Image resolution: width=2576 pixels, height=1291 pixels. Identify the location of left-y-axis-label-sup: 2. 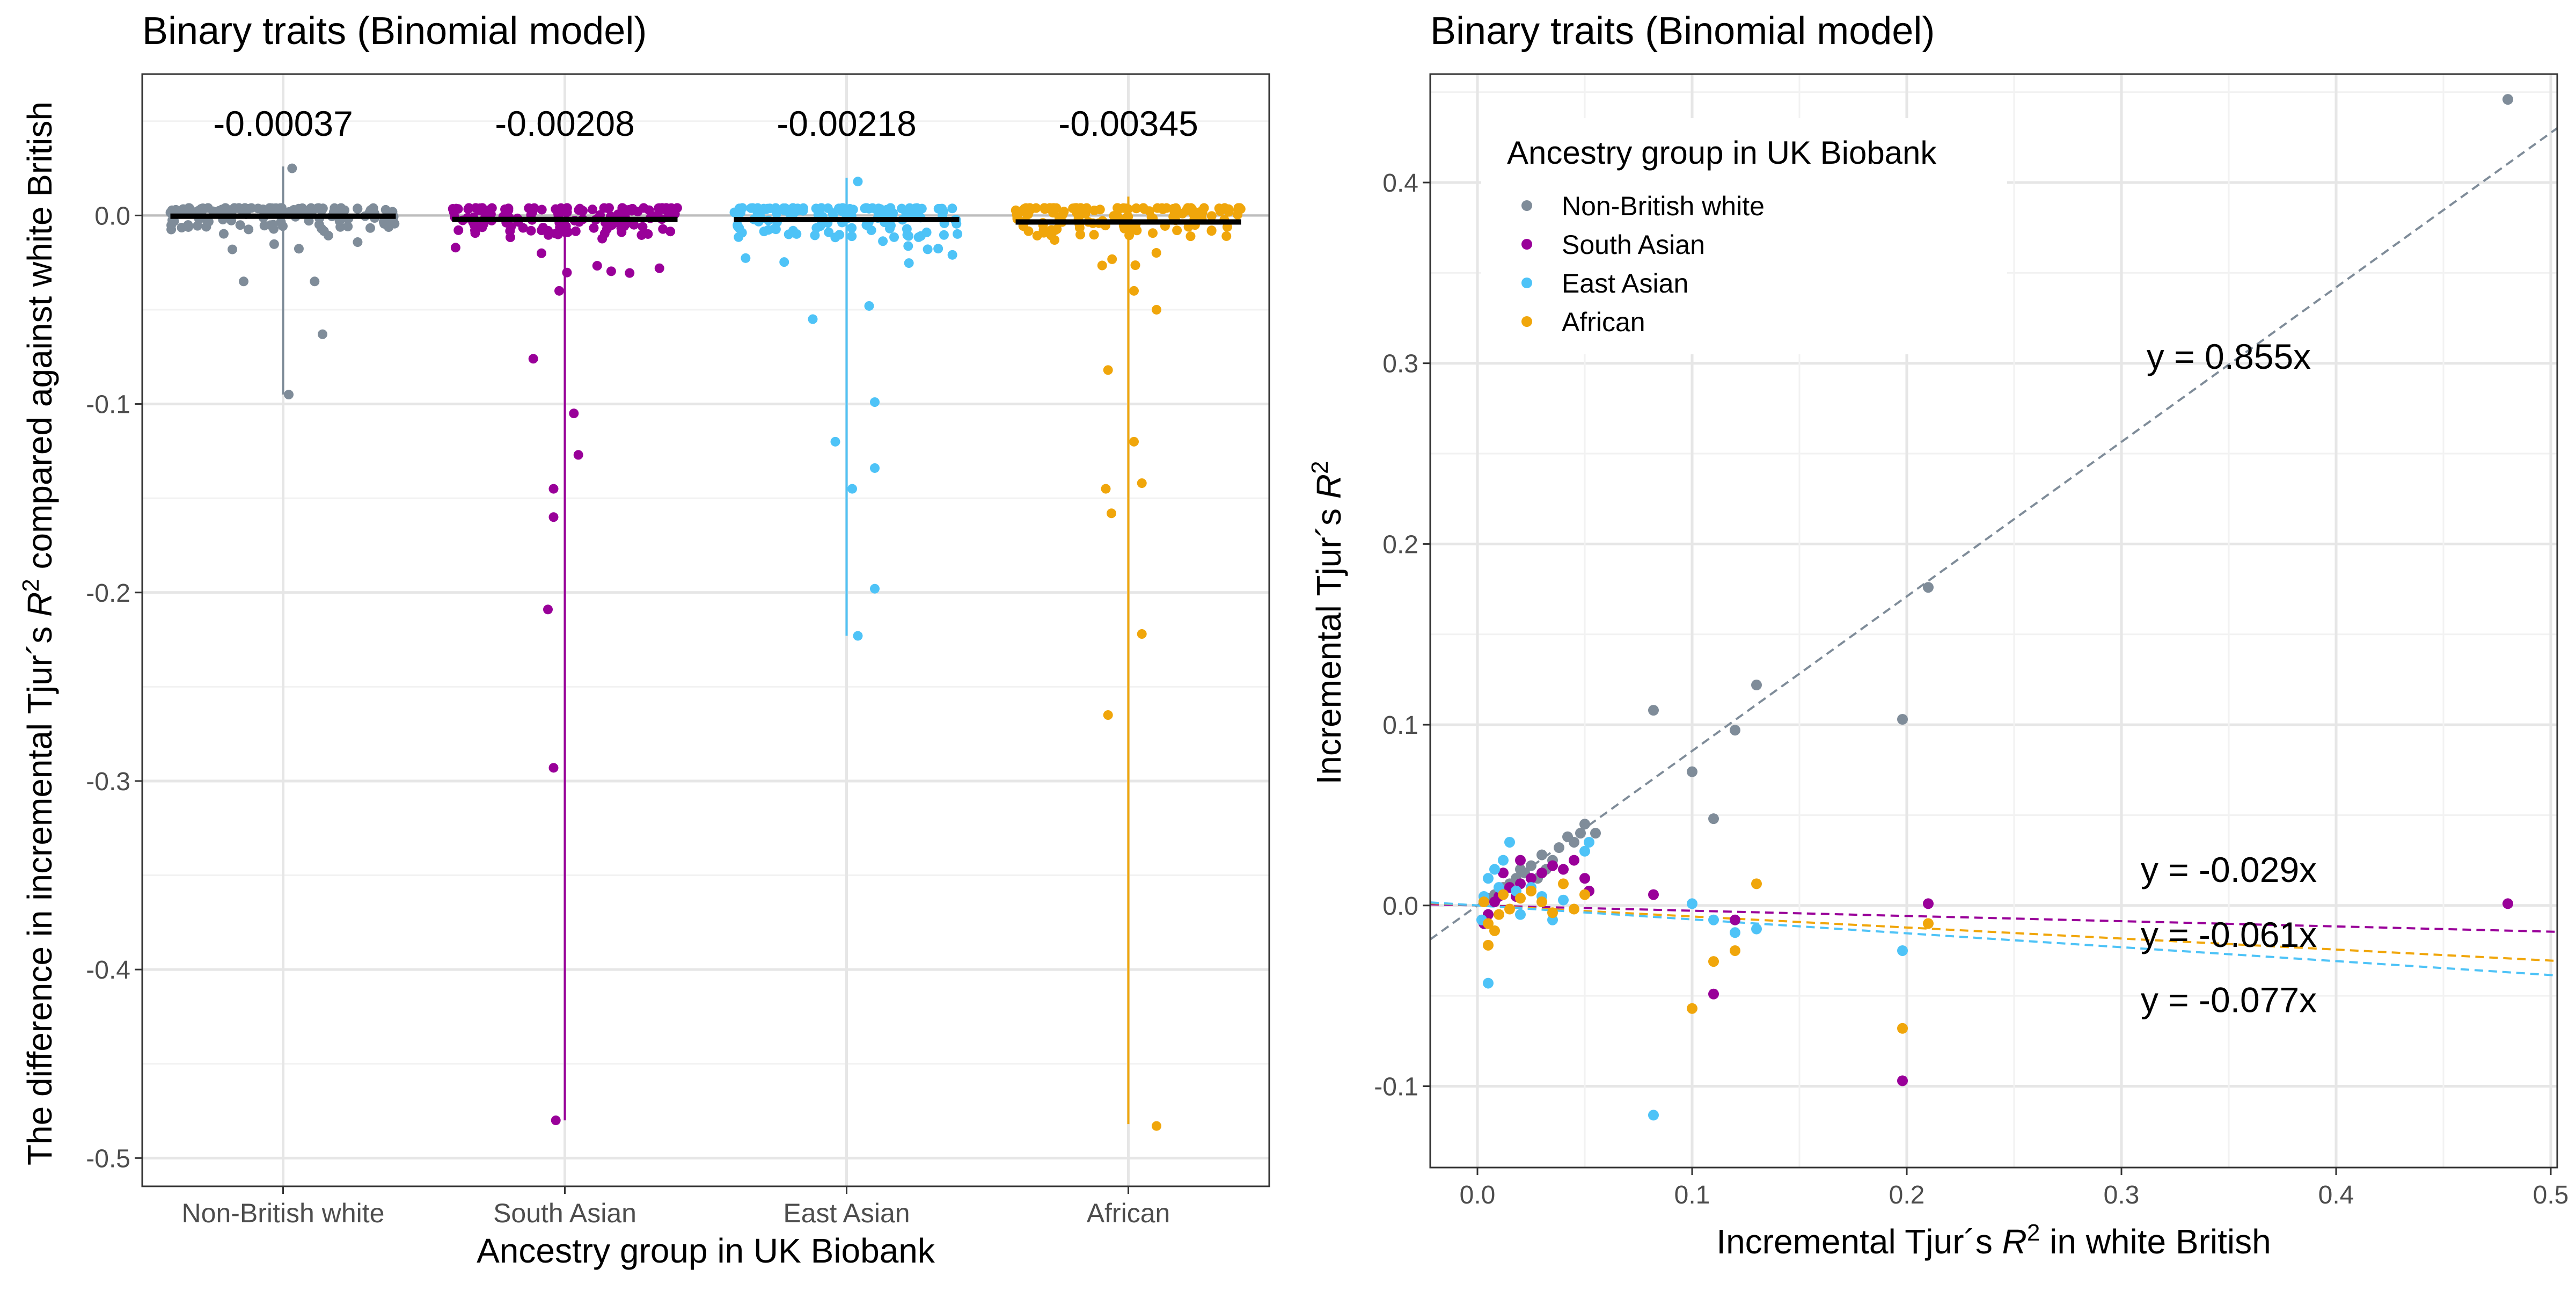
(31, 585).